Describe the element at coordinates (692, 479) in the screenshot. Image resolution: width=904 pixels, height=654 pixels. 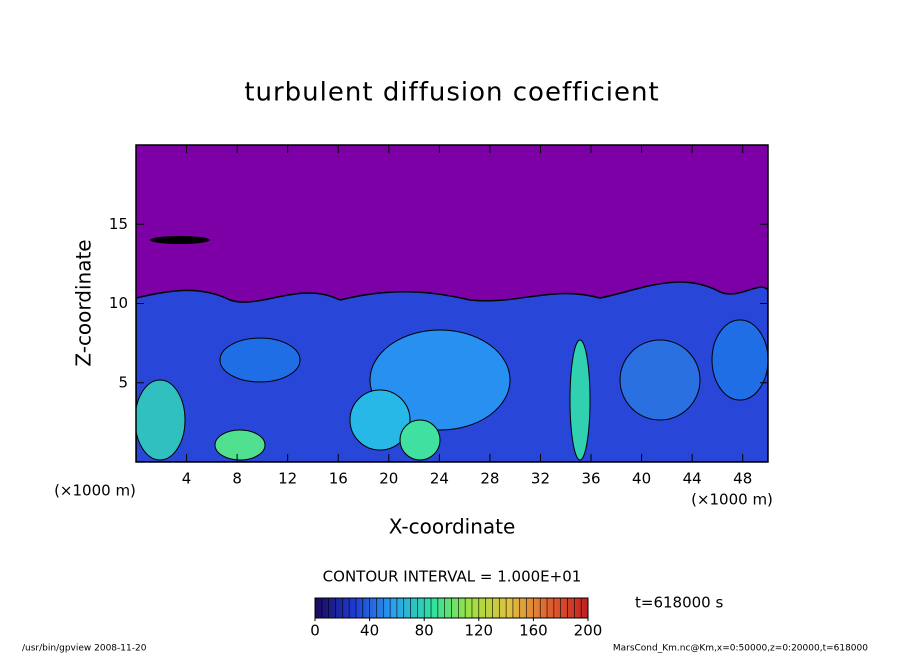
I see `x-tick-label: 44` at that location.